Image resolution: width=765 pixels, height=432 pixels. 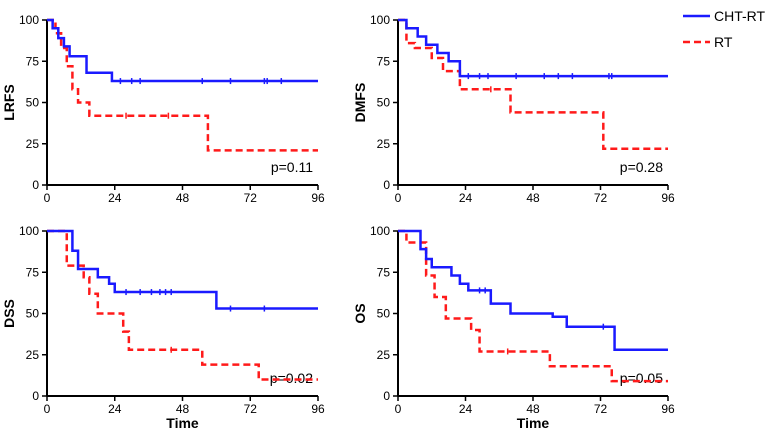 What do you see at coordinates (641, 167) in the screenshot?
I see `p-value-label: p=0.28` at bounding box center [641, 167].